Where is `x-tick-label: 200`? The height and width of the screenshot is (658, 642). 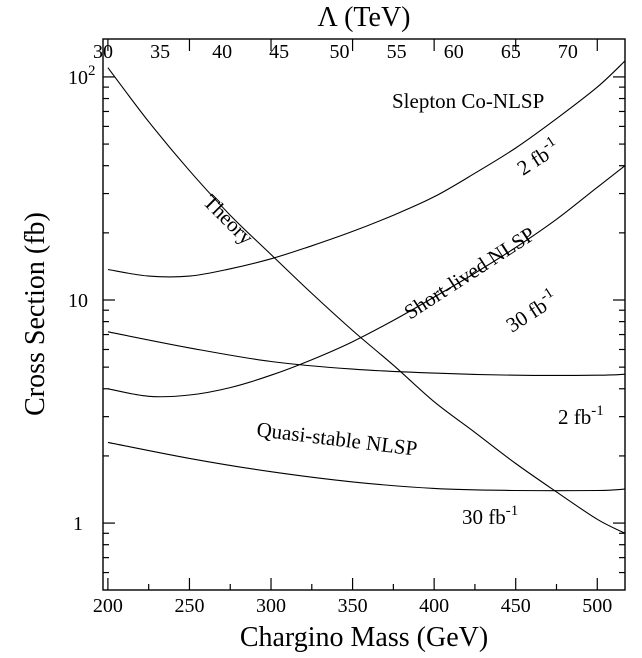
x-tick-label: 200 is located at coordinates (108, 606).